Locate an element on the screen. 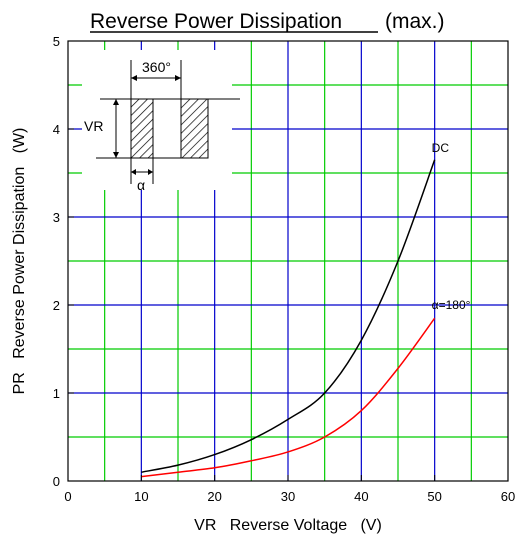  inset-conduction-arrowhead-left is located at coordinates (133, 172).